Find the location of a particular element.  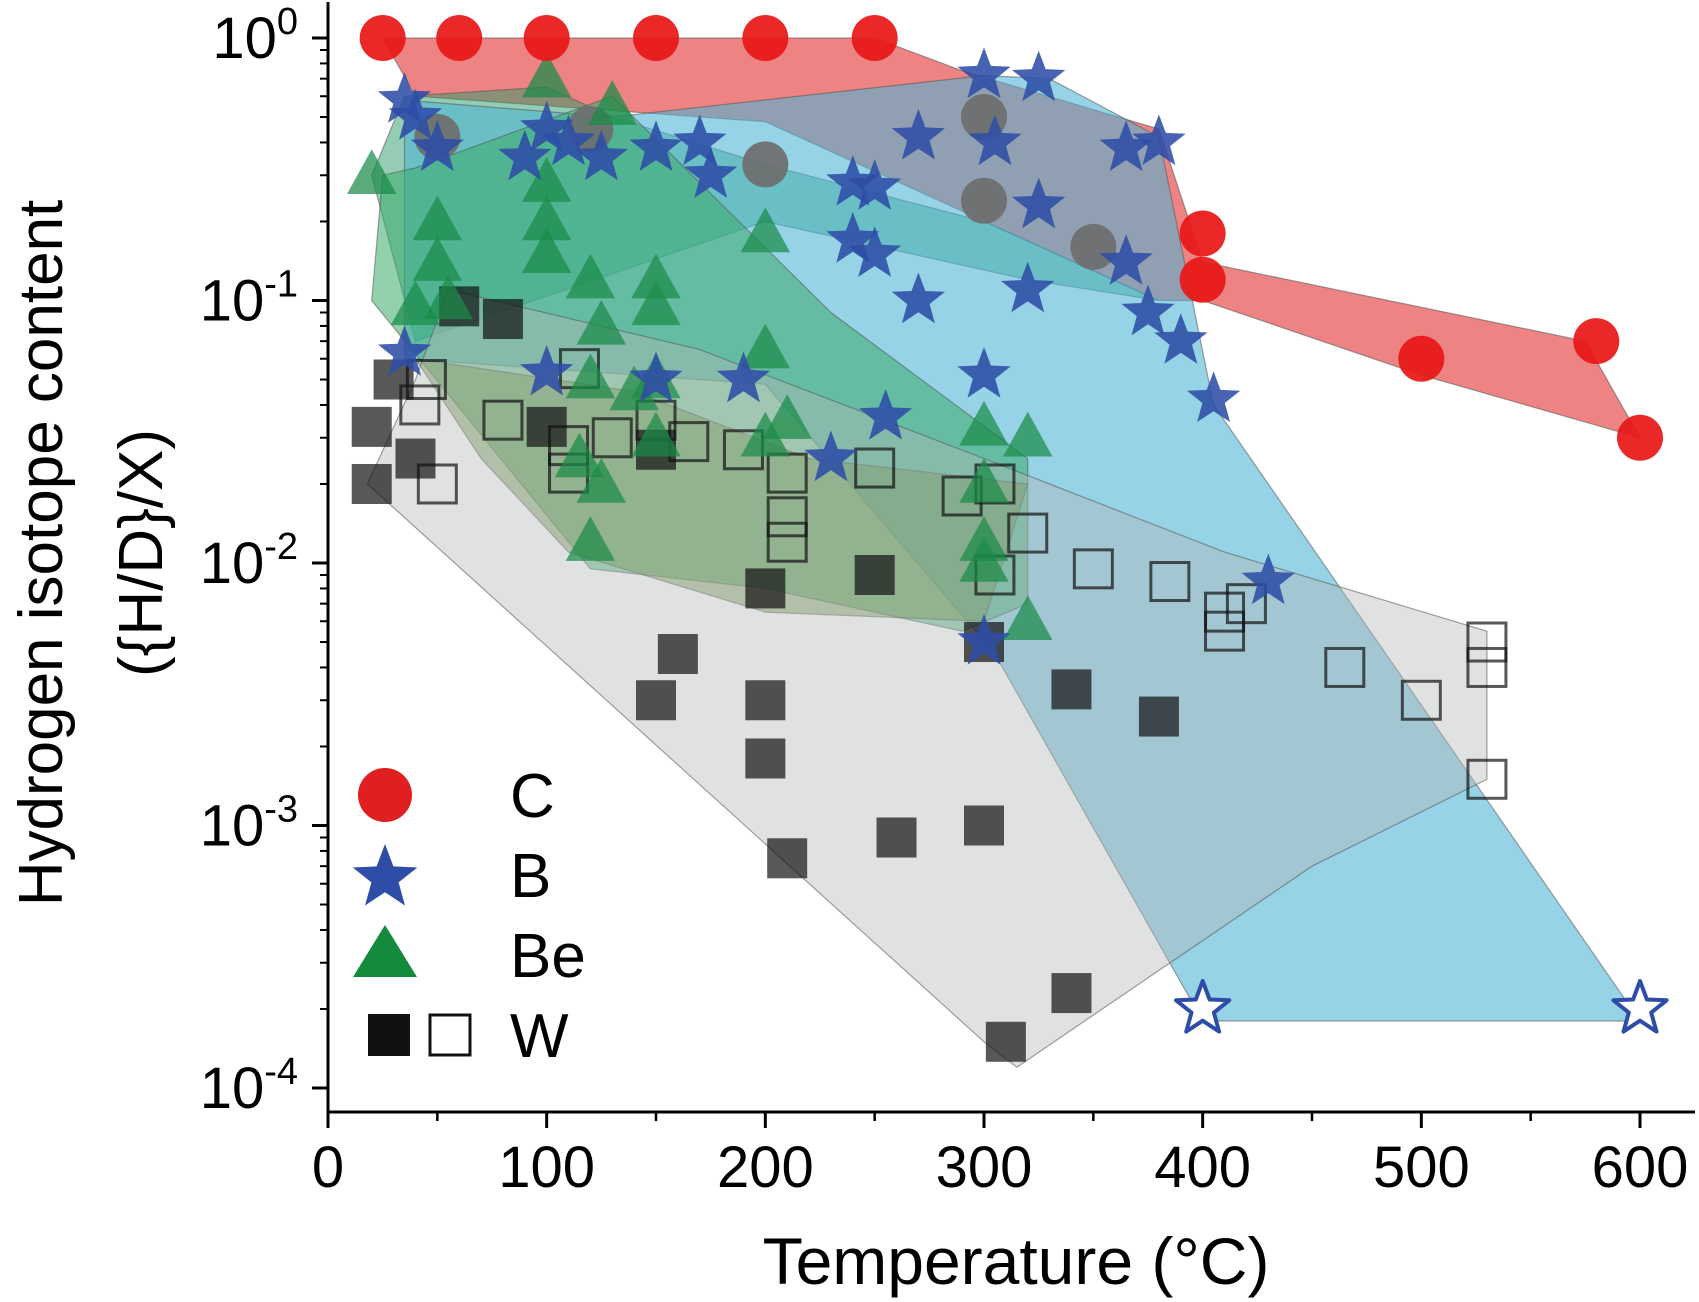

x-tick-label: 500 is located at coordinates (1421, 1167).